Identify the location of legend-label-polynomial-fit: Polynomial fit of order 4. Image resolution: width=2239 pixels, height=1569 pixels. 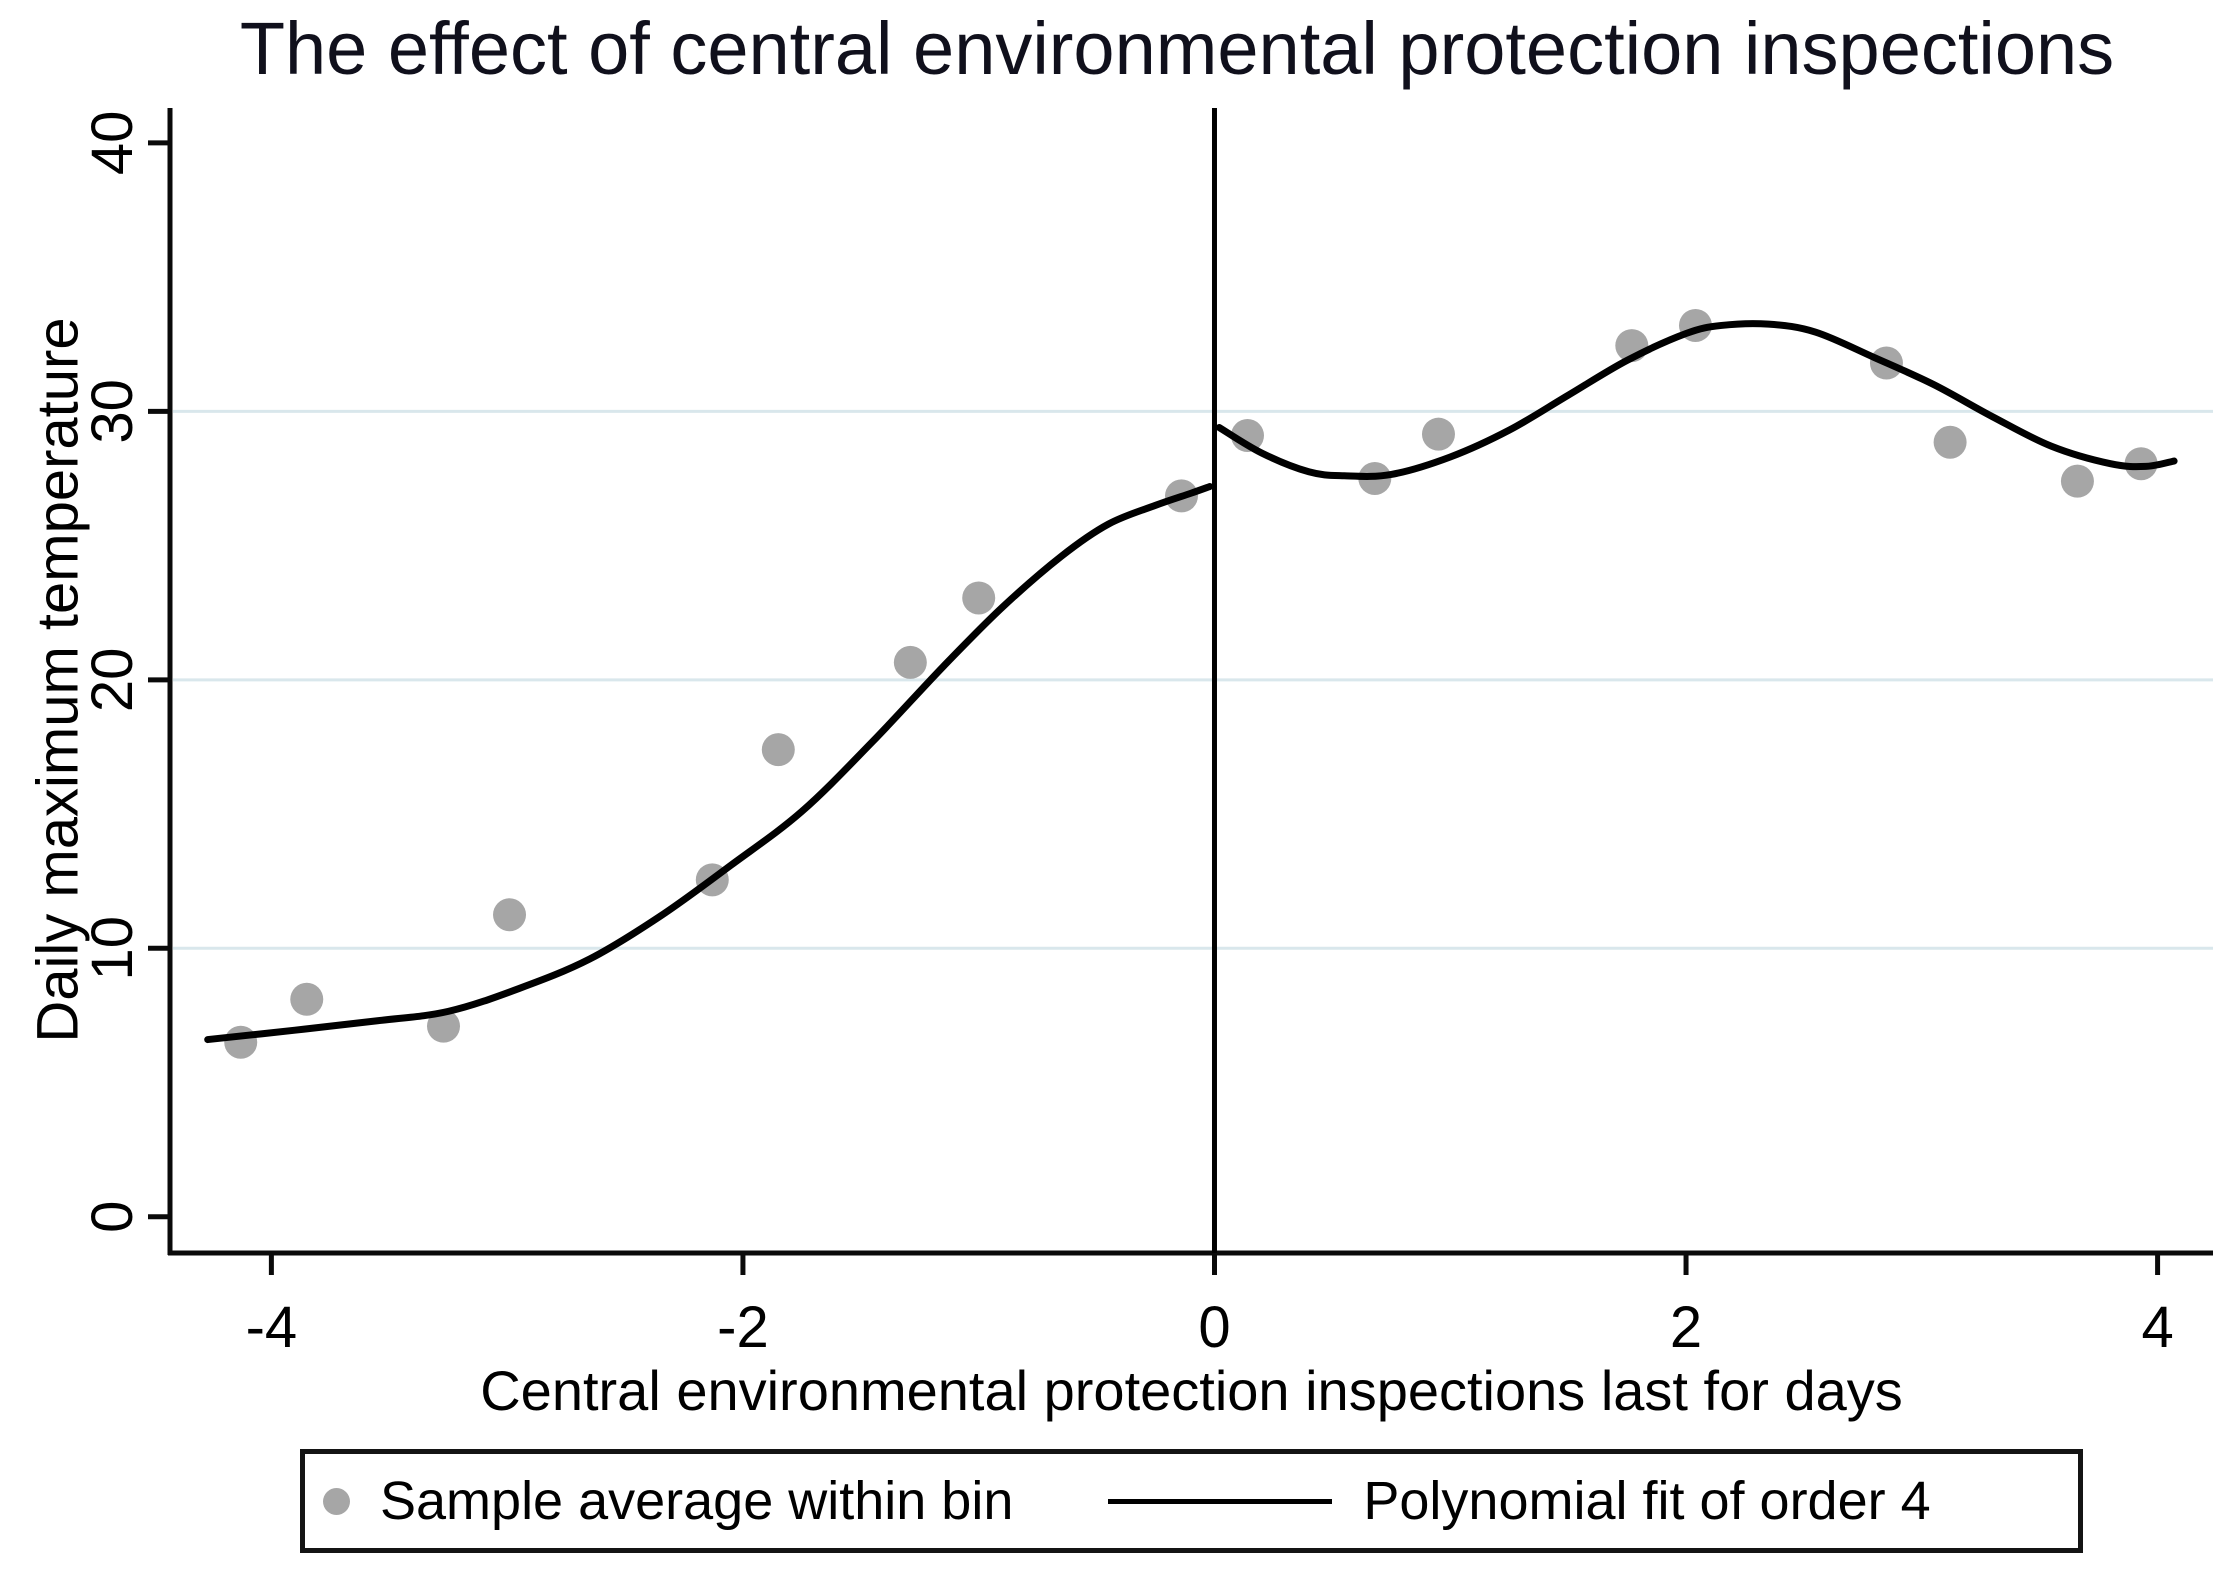
(1647, 1501).